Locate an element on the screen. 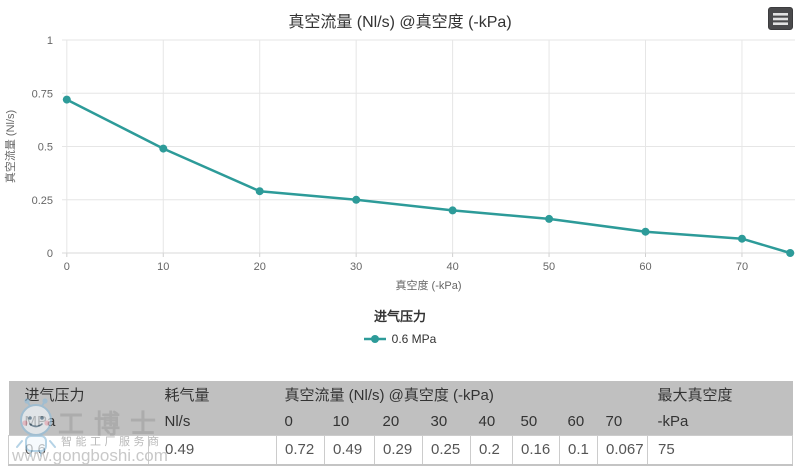 The height and width of the screenshot is (476, 800). table-header-cell: 最大真空度 is located at coordinates (720, 394).